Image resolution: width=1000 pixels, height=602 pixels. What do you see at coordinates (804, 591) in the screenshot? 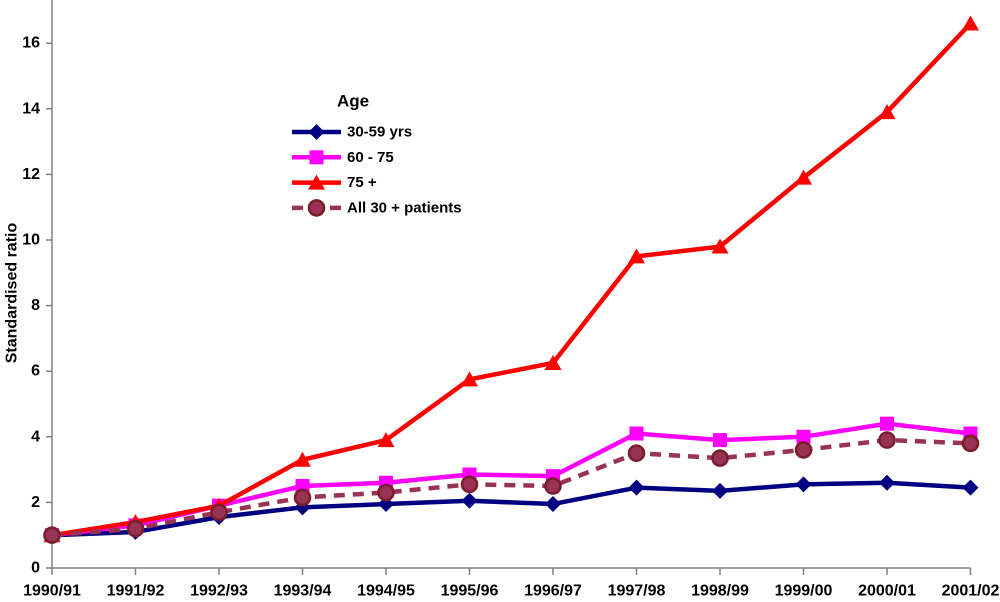
I see `x-tick-label: 1999/00` at bounding box center [804, 591].